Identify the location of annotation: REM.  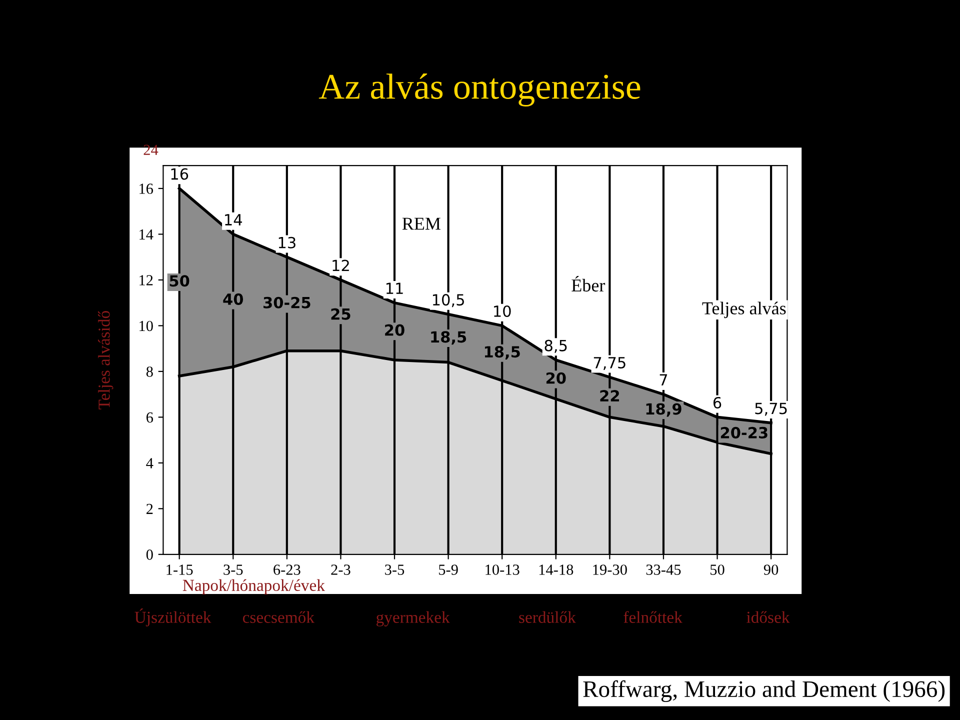
(421, 224).